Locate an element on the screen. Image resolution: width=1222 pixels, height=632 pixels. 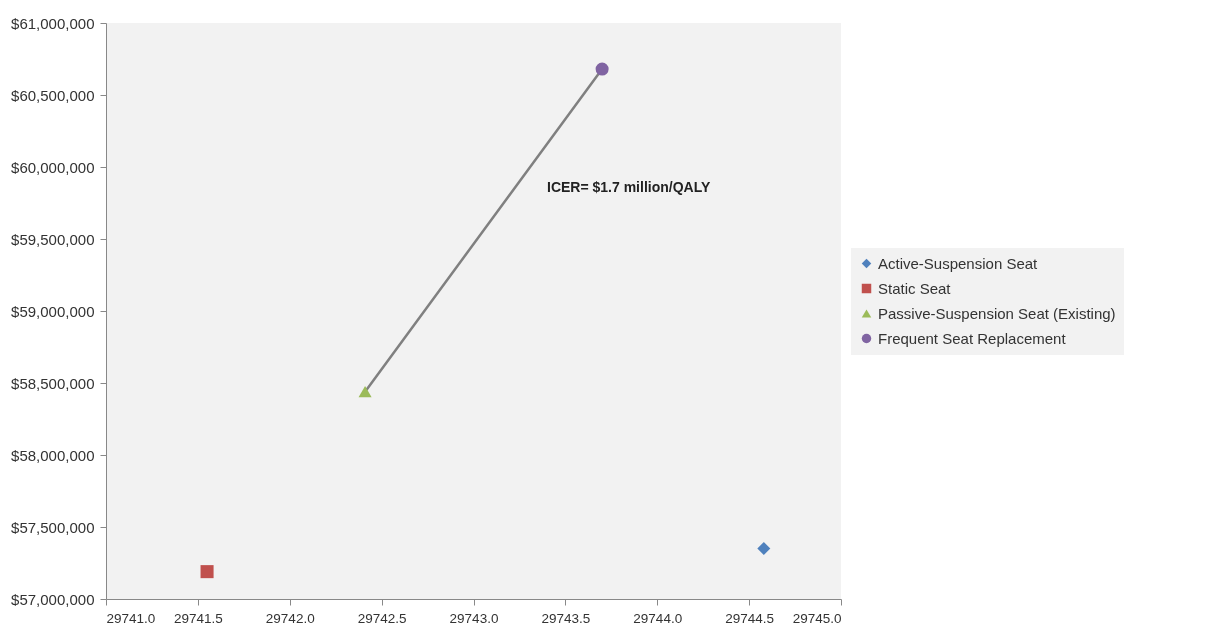
legend-label: Static Seat is located at coordinates (915, 288).